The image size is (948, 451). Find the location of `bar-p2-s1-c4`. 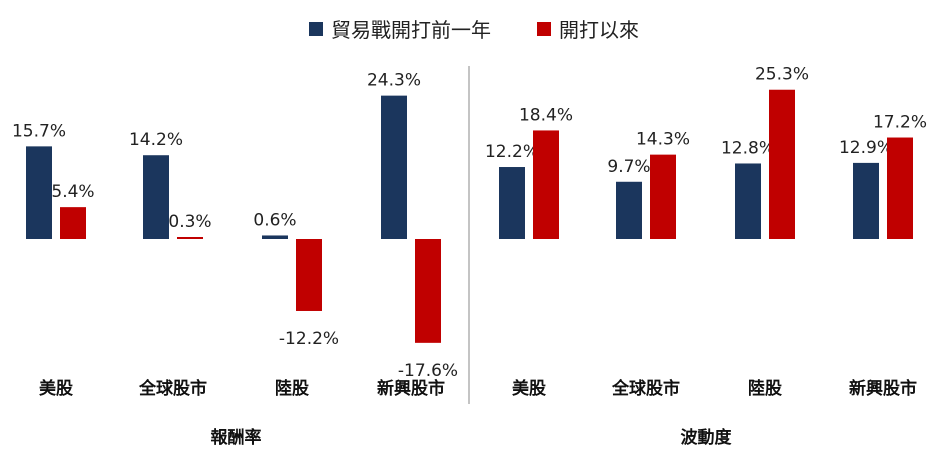

bar-p2-s1-c4 is located at coordinates (866, 200).